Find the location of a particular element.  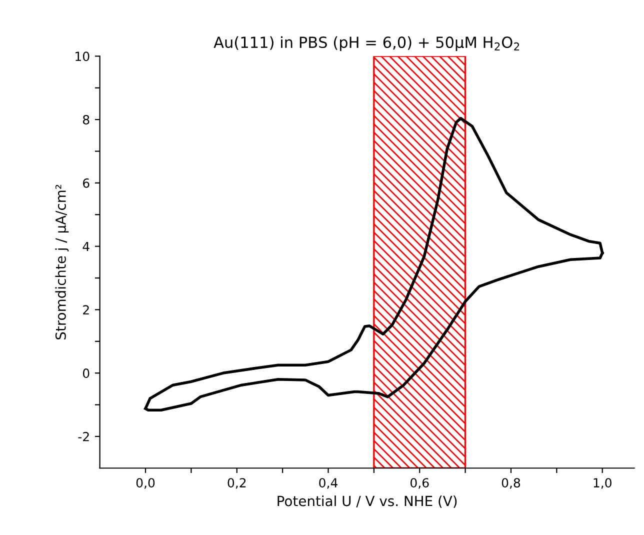

y-tick-label: 6 is located at coordinates (86, 183).